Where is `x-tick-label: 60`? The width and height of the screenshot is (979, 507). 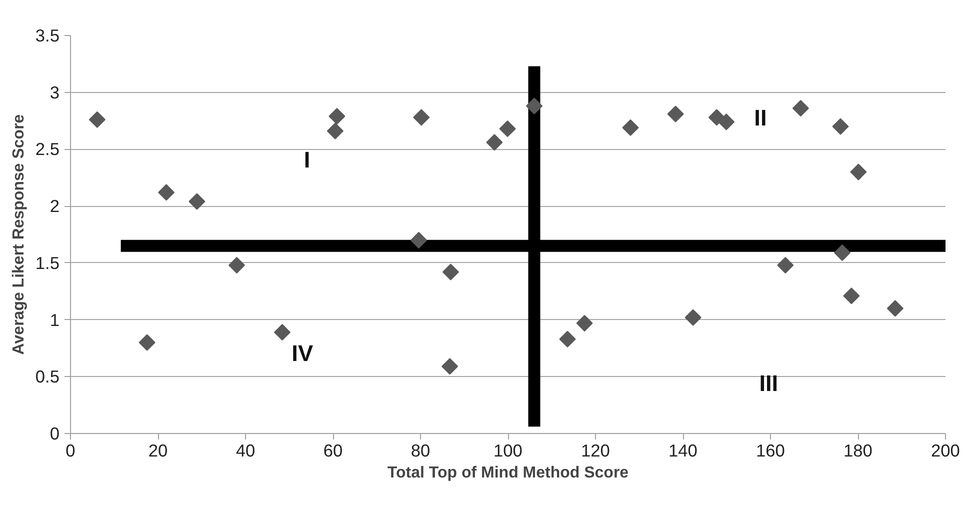
x-tick-label: 60 is located at coordinates (333, 450).